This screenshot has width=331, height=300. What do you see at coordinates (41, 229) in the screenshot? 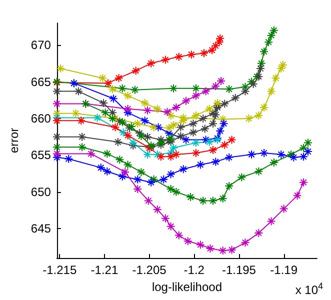
I see `y-tick-label: 645` at bounding box center [41, 229].